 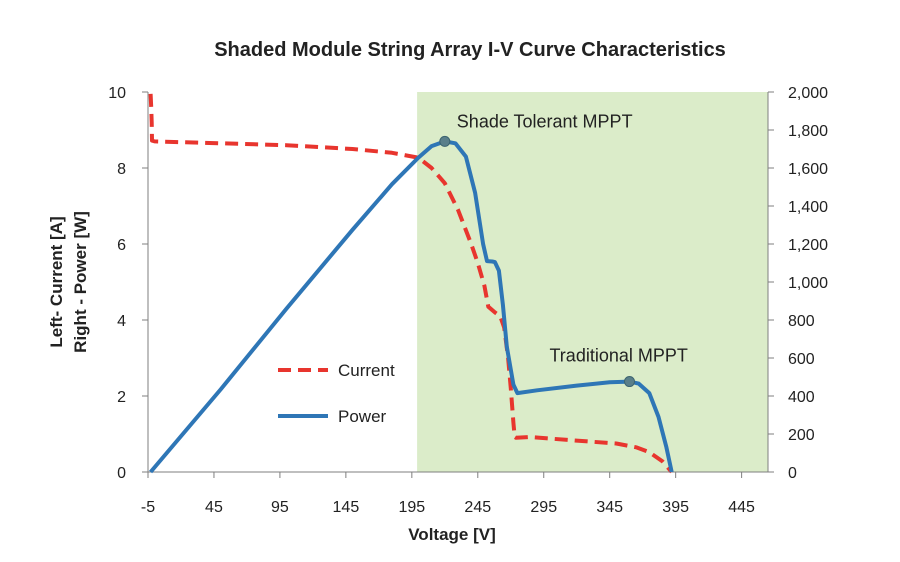 I want to click on y-left-tick-label: 0, so click(x=121, y=473).